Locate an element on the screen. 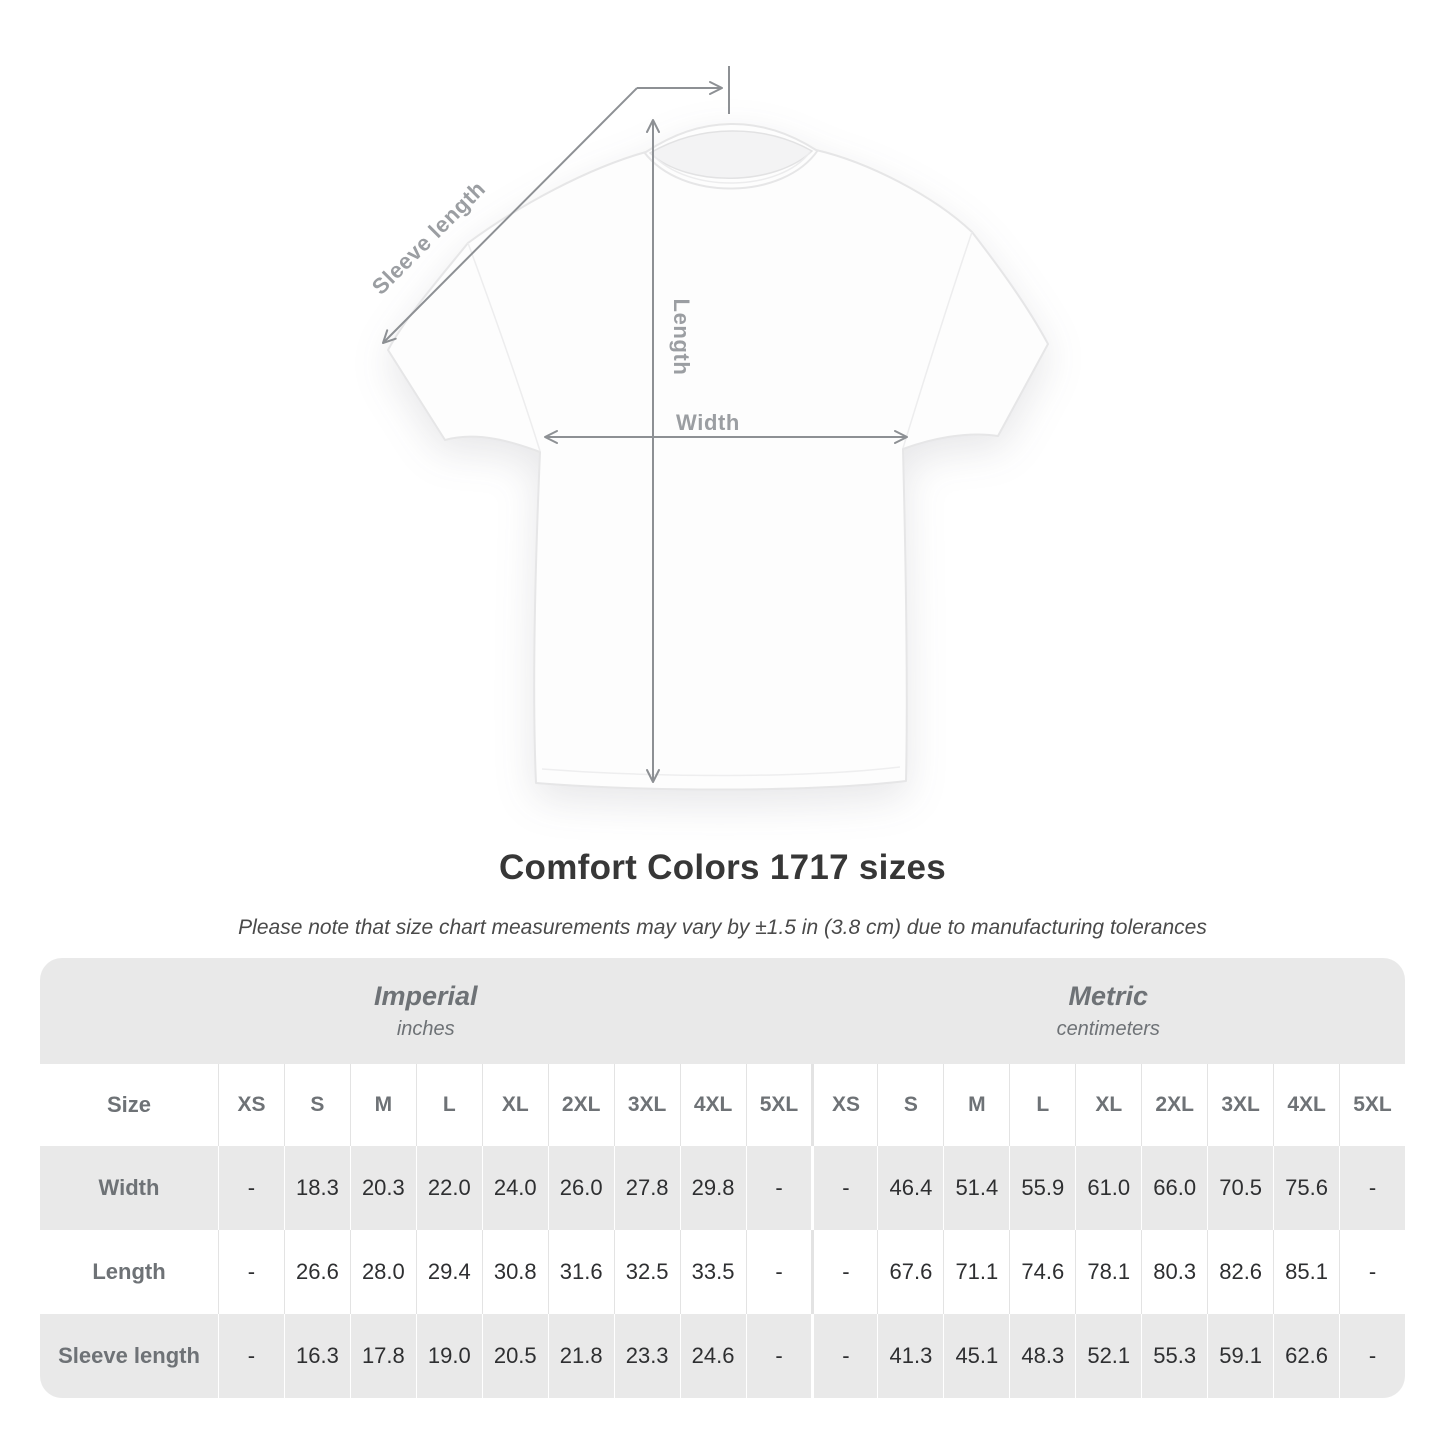  table-cell: 82.6 is located at coordinates (1240, 1272).